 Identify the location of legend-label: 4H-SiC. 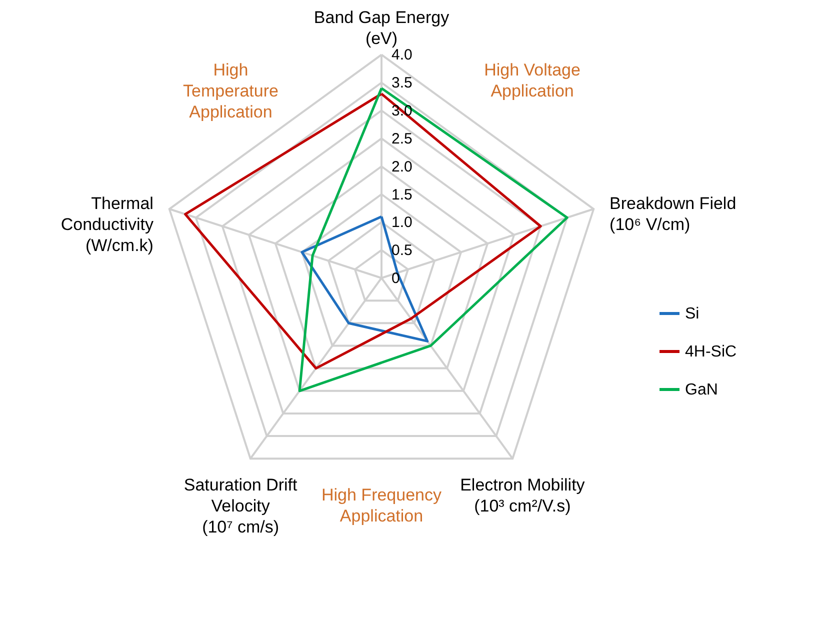
(711, 352).